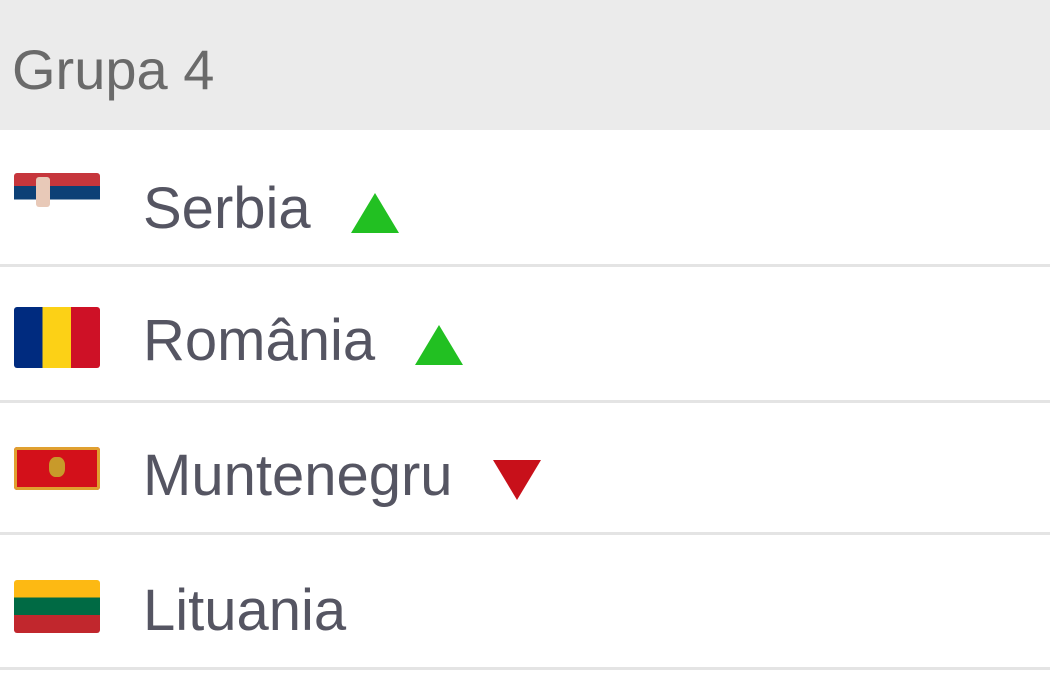 Image resolution: width=1050 pixels, height=700 pixels. What do you see at coordinates (57, 337) in the screenshot?
I see `romania-flag-icon` at bounding box center [57, 337].